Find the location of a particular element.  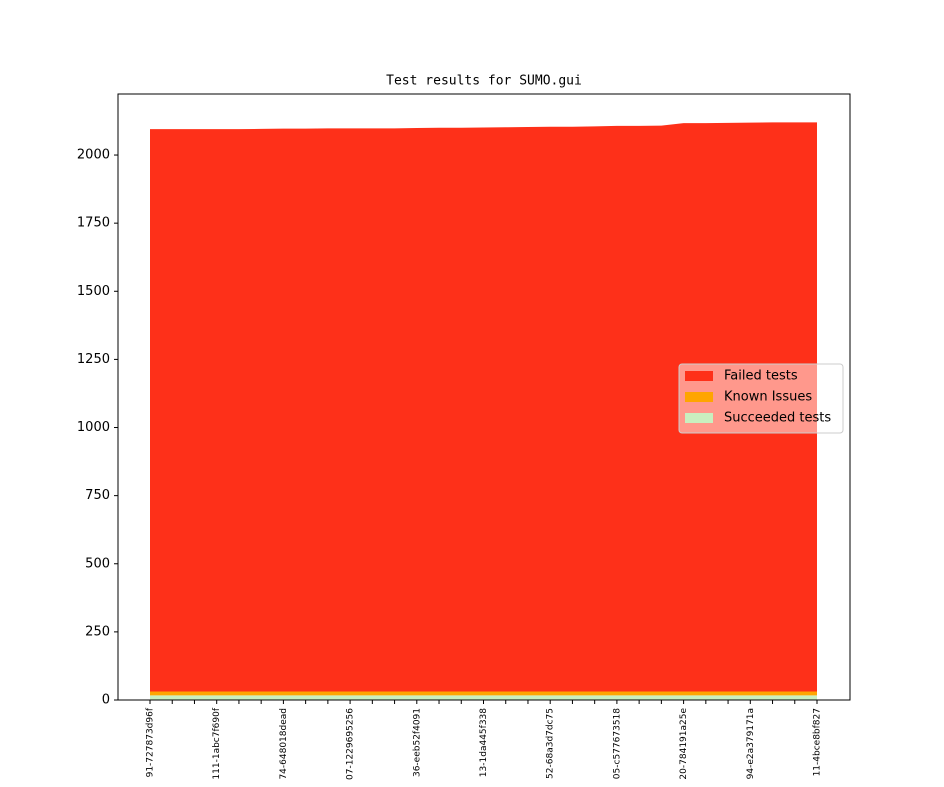

x-tick-label: 111-1abc7f690f is located at coordinates (217, 743).